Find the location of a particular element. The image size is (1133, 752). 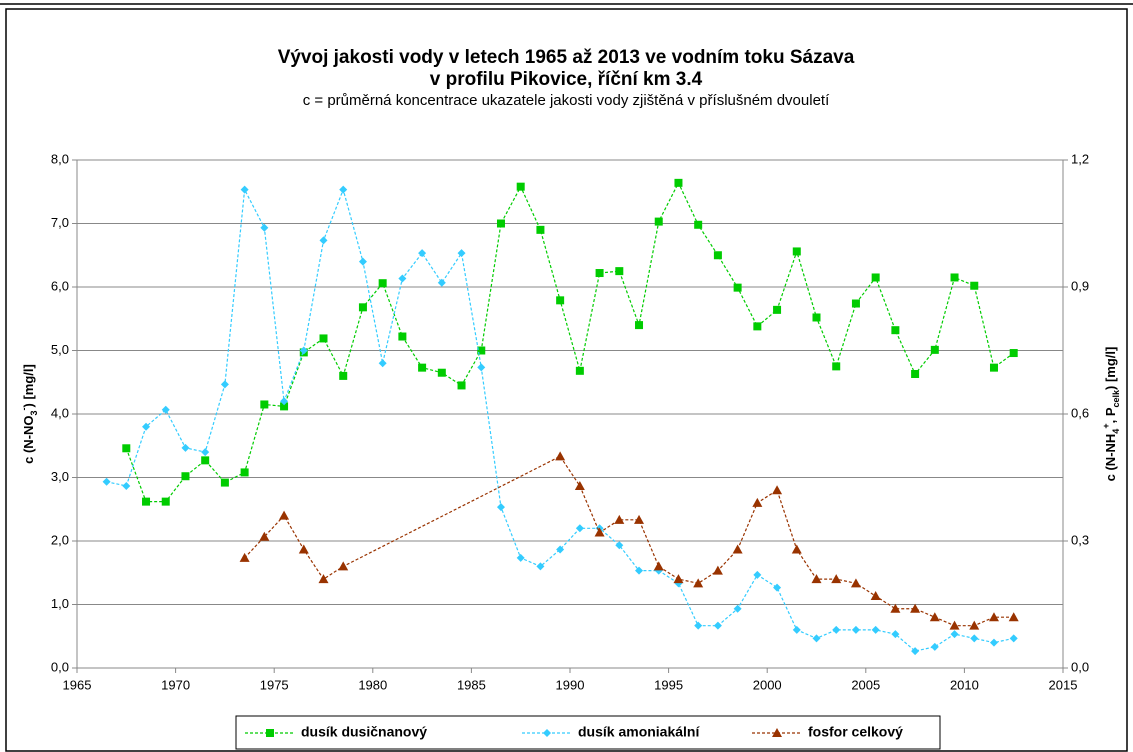

axis-label-part: - is located at coordinates (24, 408).